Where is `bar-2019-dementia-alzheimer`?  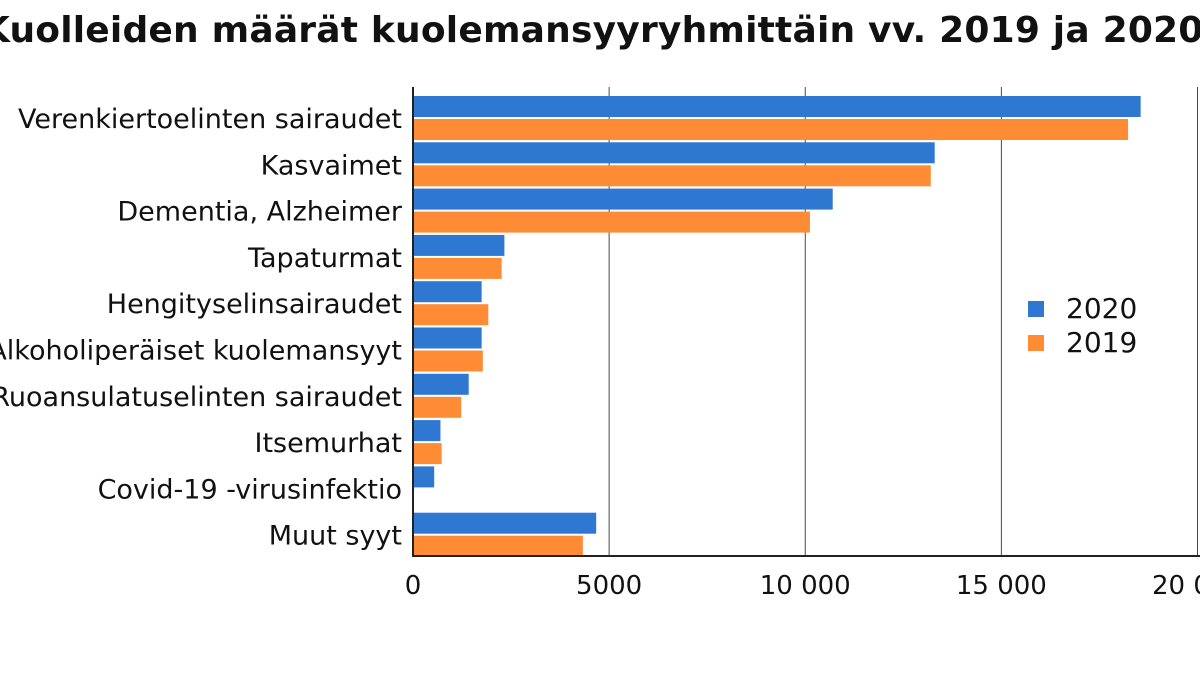
bar-2019-dementia-alzheimer is located at coordinates (612, 222).